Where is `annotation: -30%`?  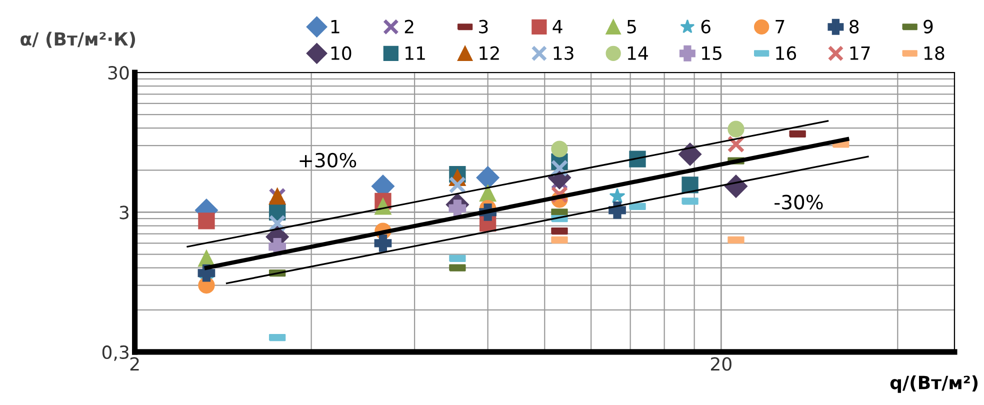
annotation: -30% is located at coordinates (798, 202).